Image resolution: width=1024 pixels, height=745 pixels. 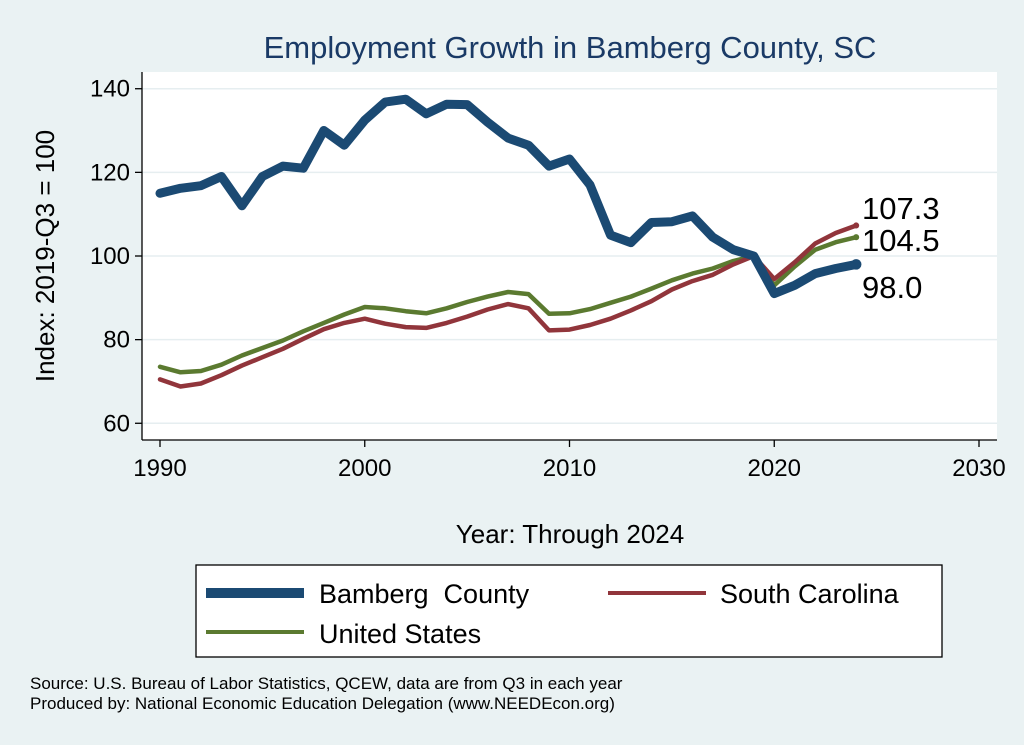 I want to click on x-axis-ticks: 1990 2000 2010 2020 2030, so click(x=569, y=461).